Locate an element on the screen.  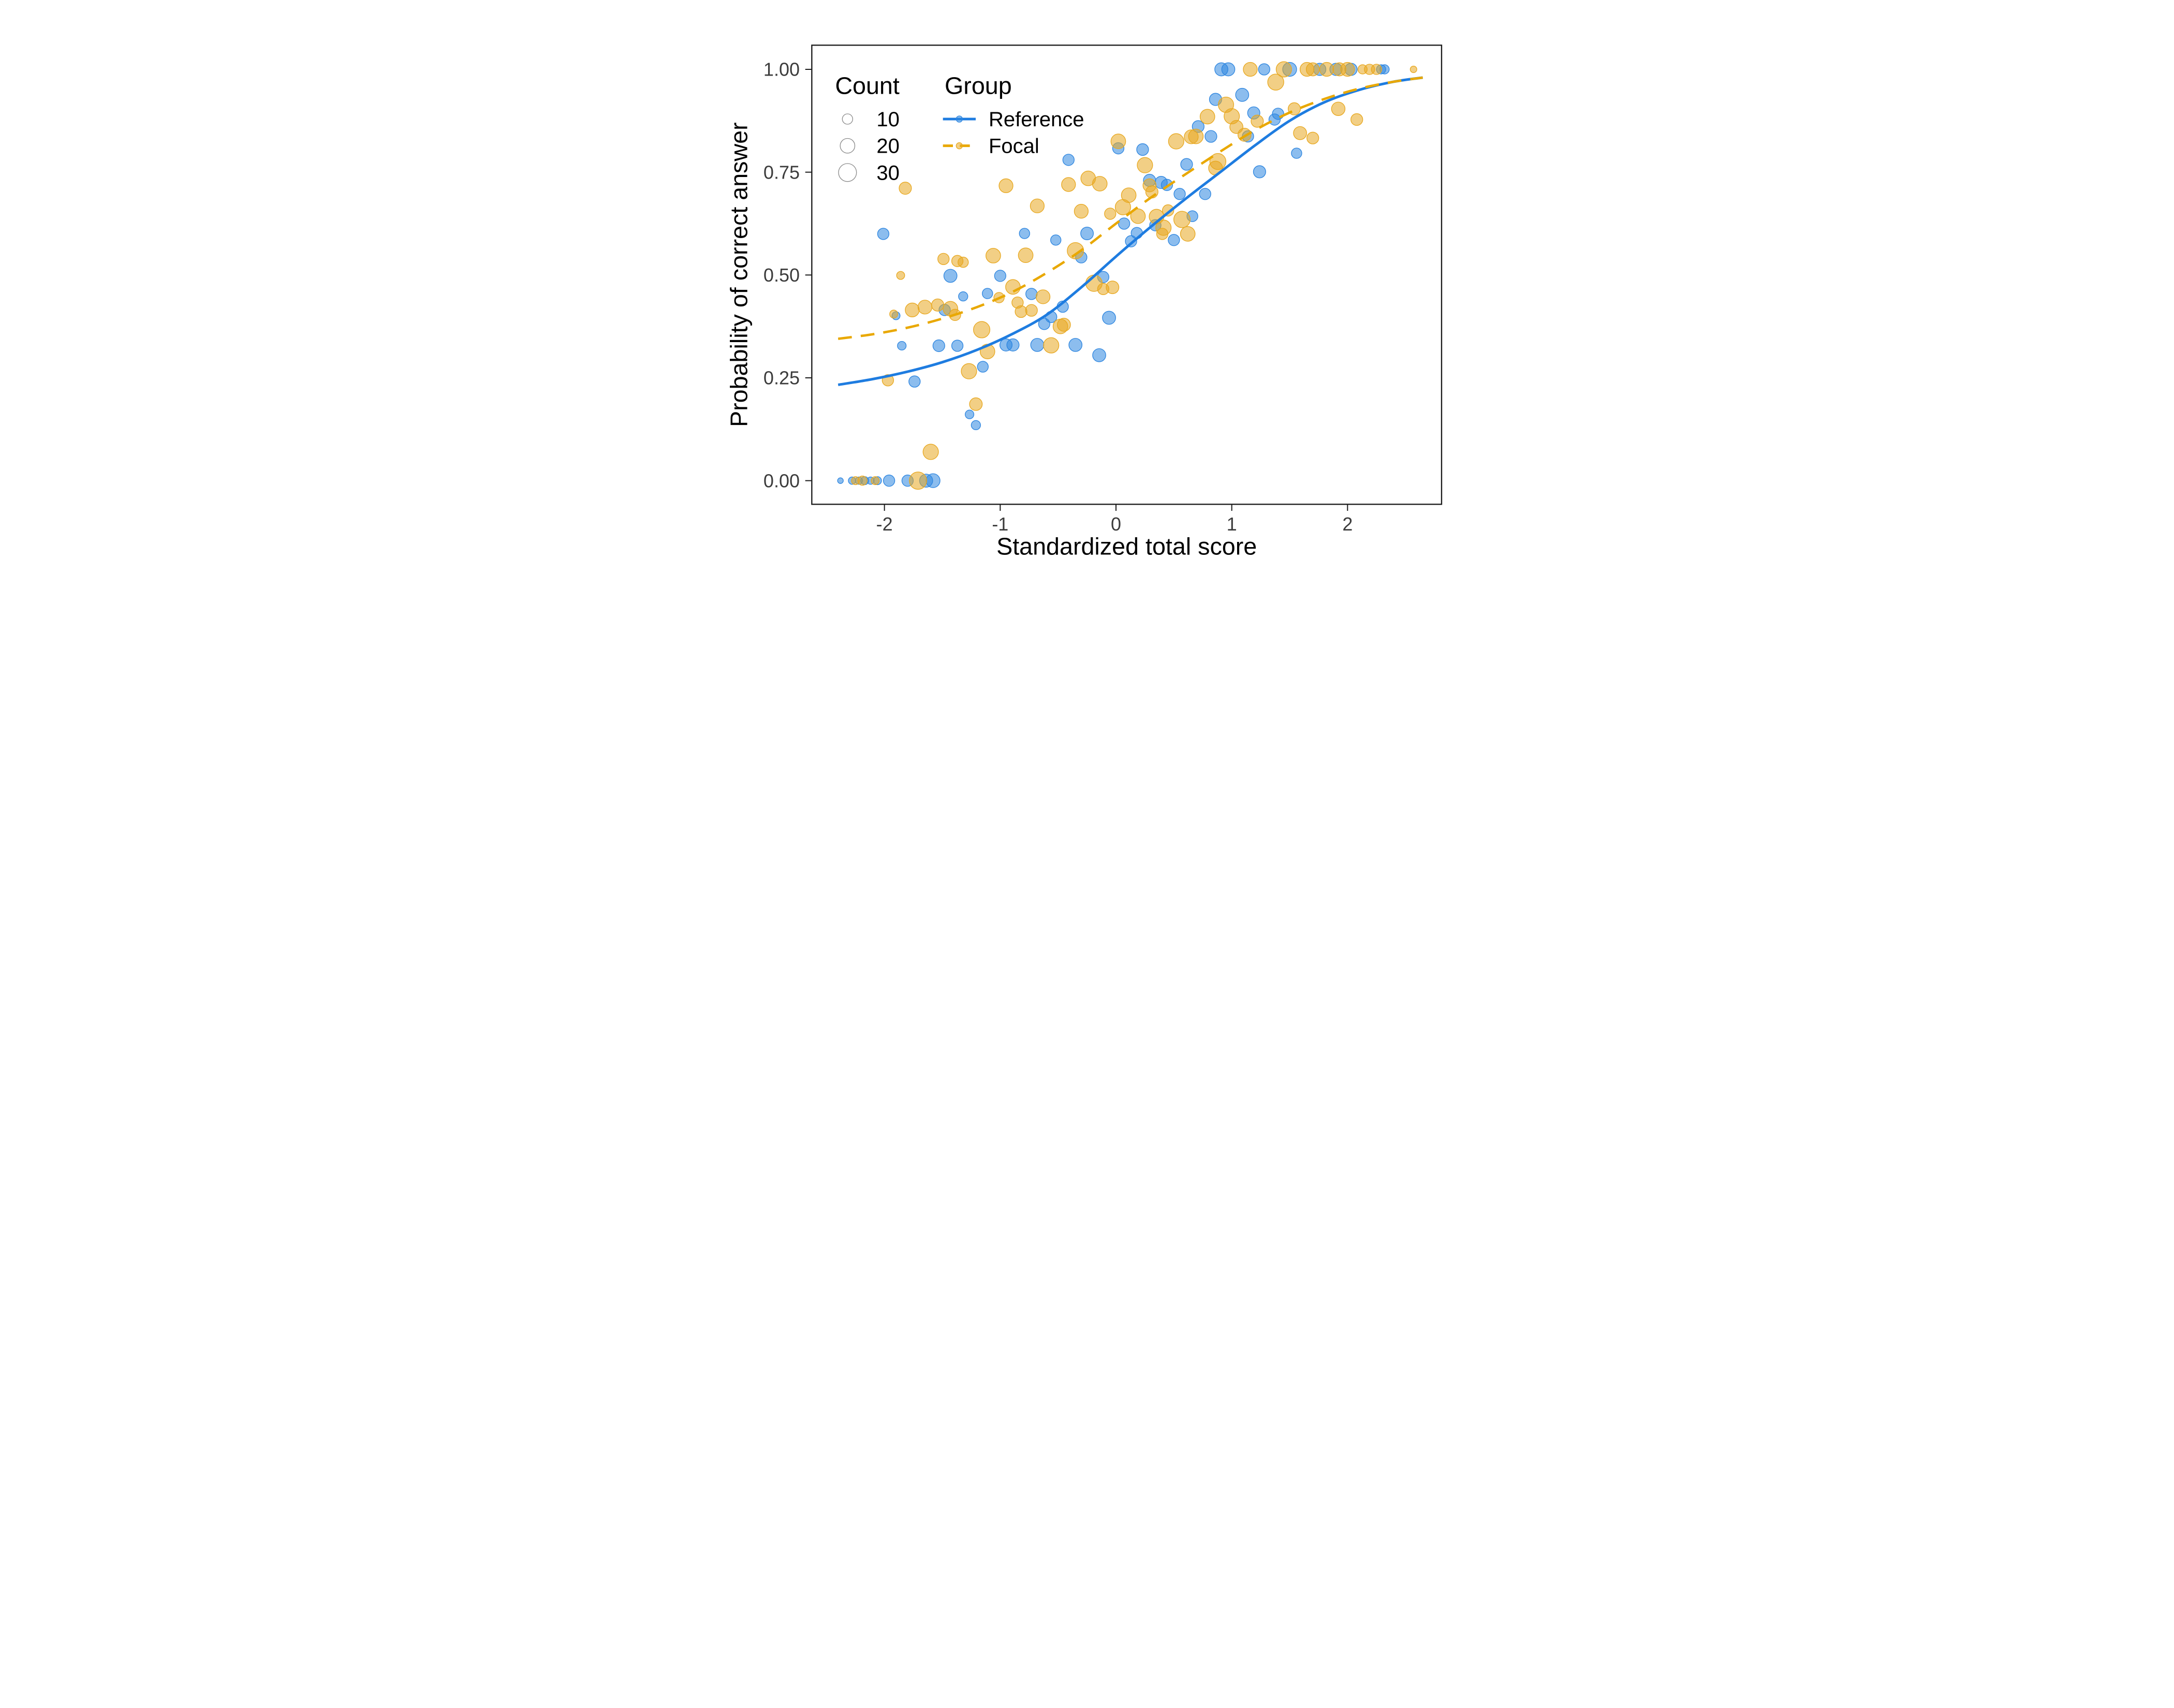
x-axis: -2 -1 0 1 2 Standardized total score is located at coordinates (1114, 532).